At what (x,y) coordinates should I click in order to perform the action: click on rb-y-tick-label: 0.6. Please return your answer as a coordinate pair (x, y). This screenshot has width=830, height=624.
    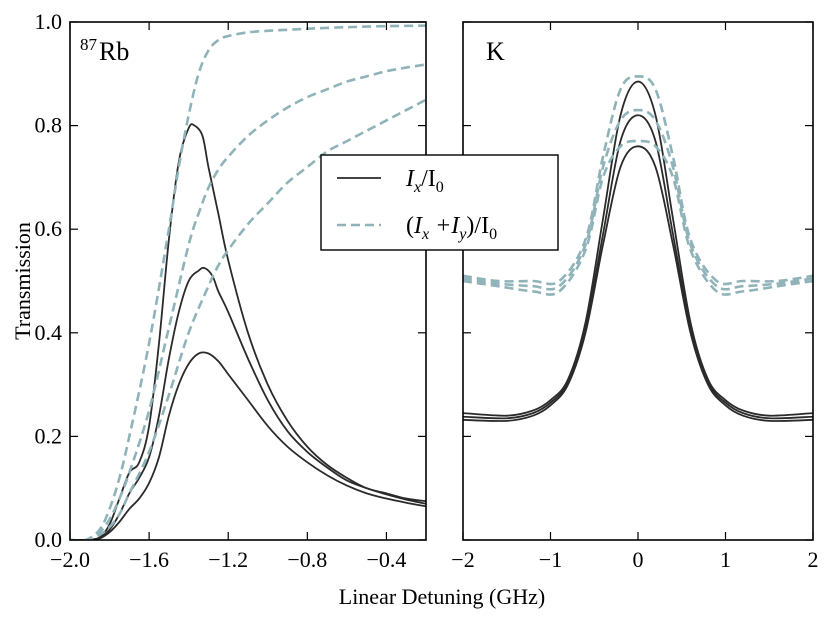
    Looking at the image, I should click on (49, 228).